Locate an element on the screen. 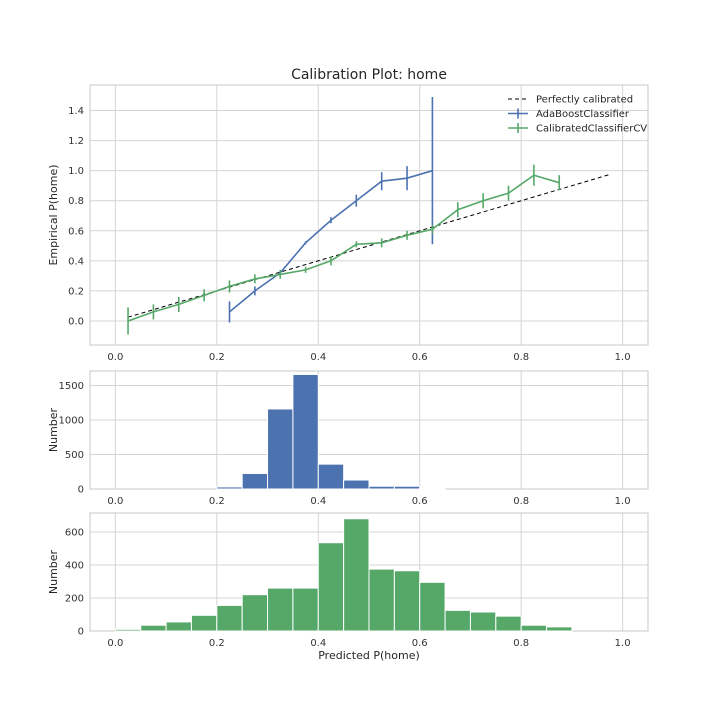 The width and height of the screenshot is (720, 720). adaboost-histogram-frame is located at coordinates (369, 430).